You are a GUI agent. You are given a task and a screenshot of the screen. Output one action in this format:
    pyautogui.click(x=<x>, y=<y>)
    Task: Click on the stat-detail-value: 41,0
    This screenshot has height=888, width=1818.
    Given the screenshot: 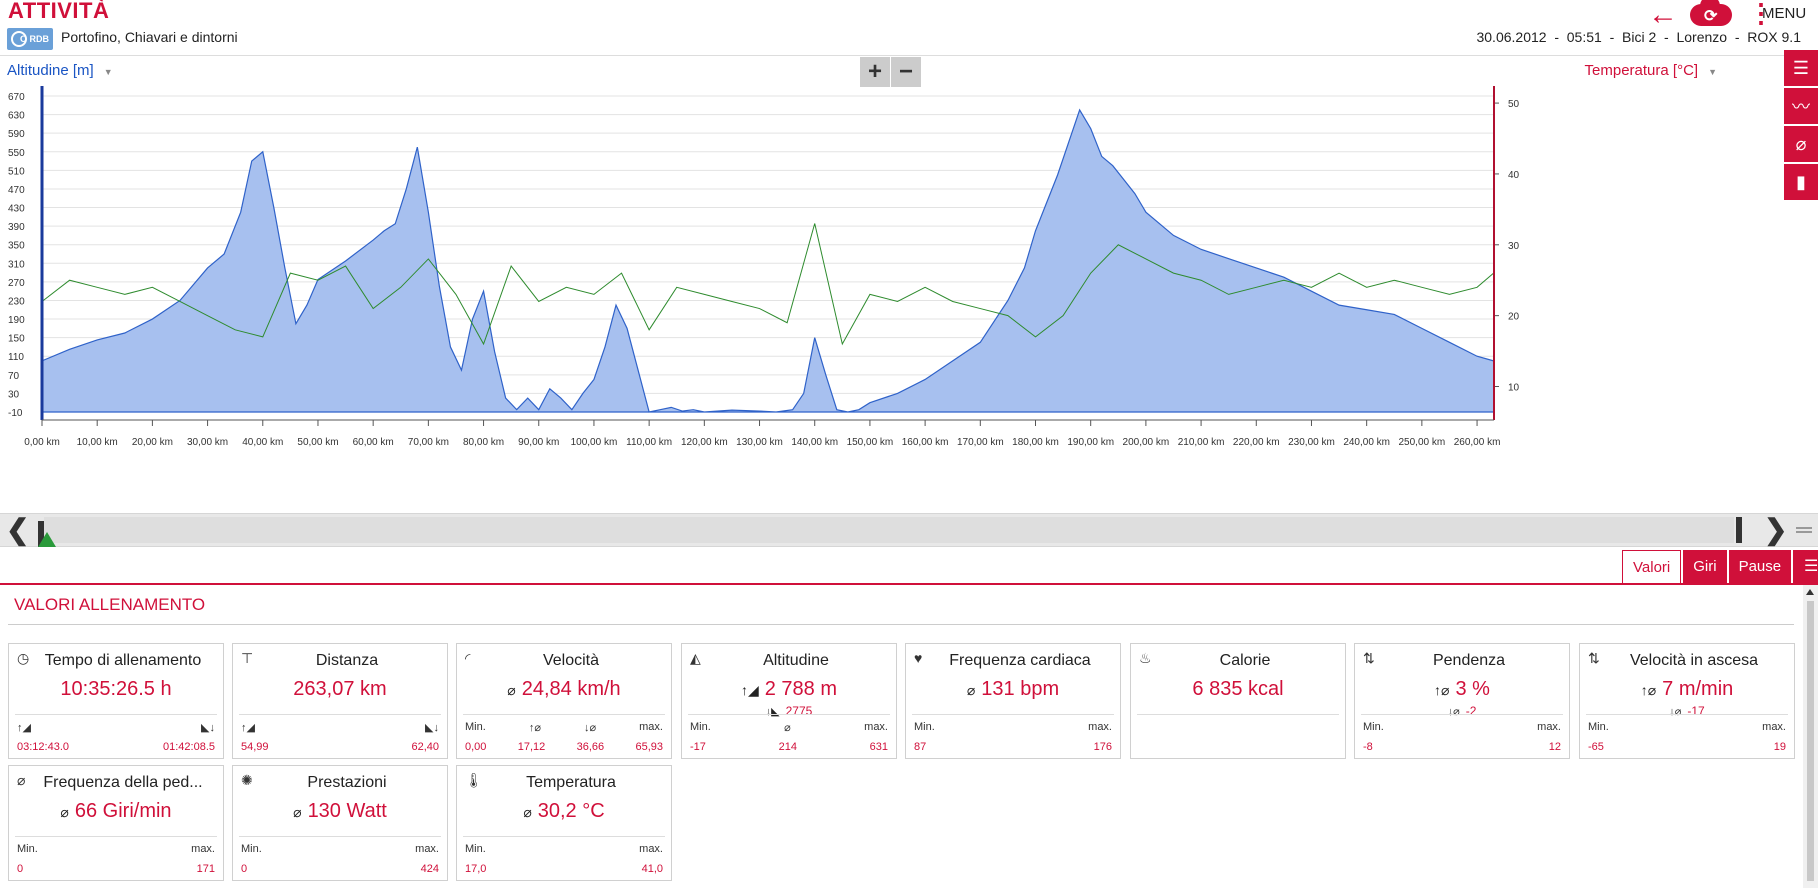 What is the action you would take?
    pyautogui.click(x=652, y=869)
    